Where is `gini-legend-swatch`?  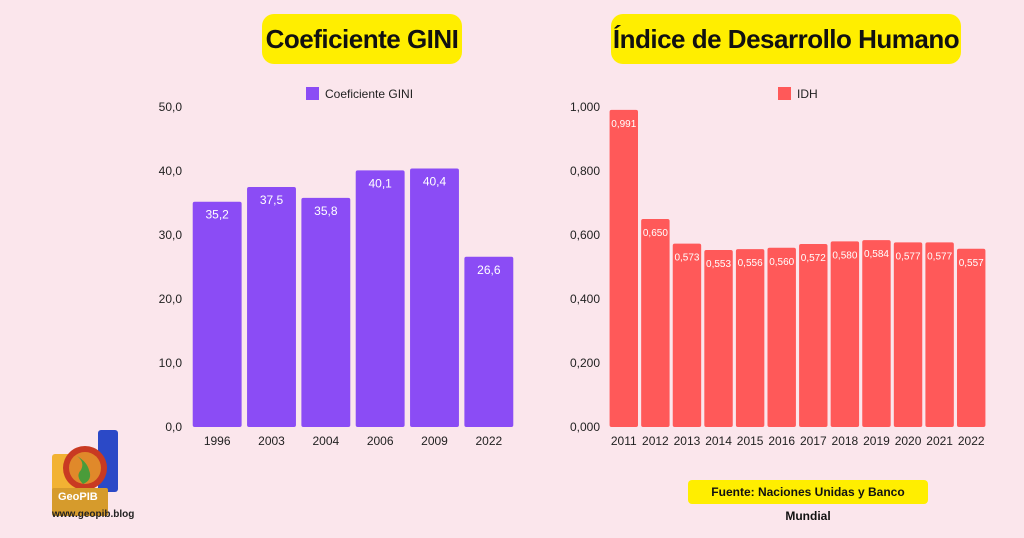
gini-legend-swatch is located at coordinates (312, 93).